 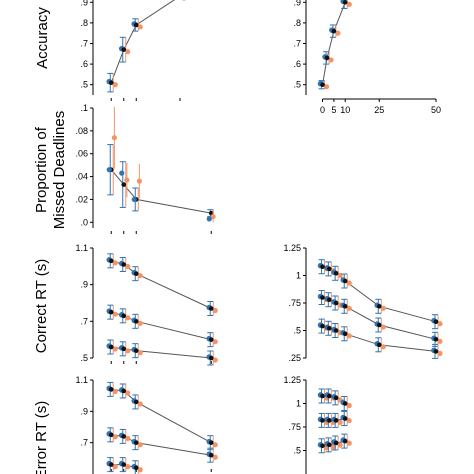 I want to click on ylabel-missed-line2: Missed Deadlines, so click(x=59, y=170).